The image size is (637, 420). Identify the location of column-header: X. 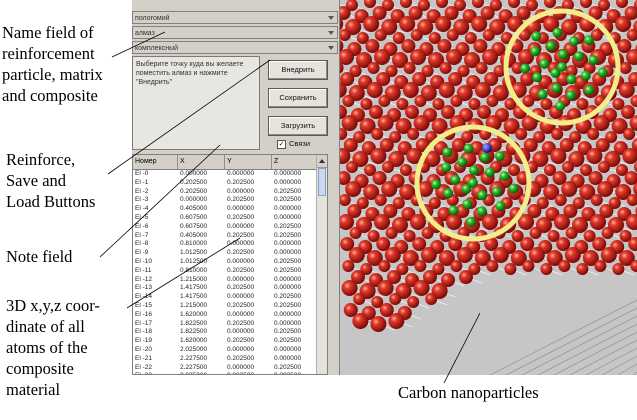
(201, 162).